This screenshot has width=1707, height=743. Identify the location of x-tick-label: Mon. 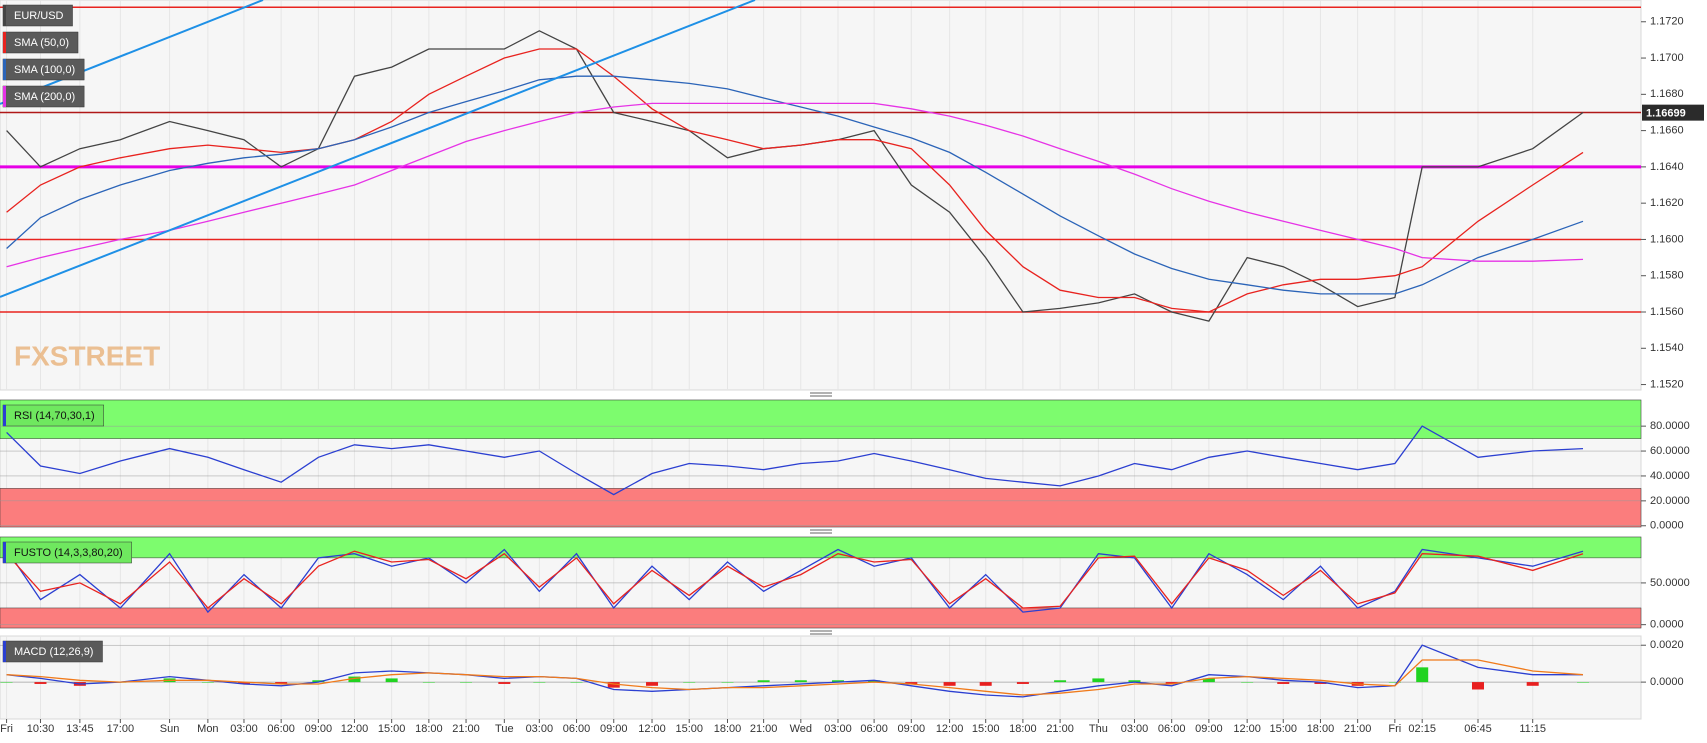
(207, 729).